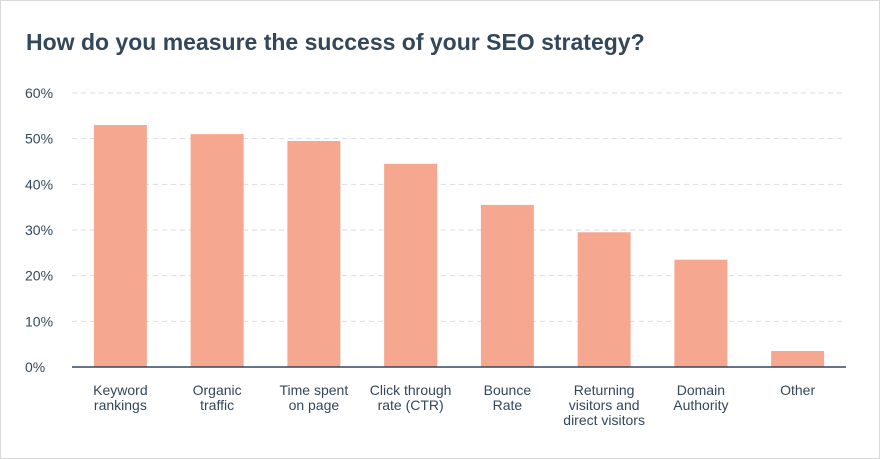 The image size is (880, 459). Describe the element at coordinates (700, 397) in the screenshot. I see `x-tick-label: Domain Authority` at that location.